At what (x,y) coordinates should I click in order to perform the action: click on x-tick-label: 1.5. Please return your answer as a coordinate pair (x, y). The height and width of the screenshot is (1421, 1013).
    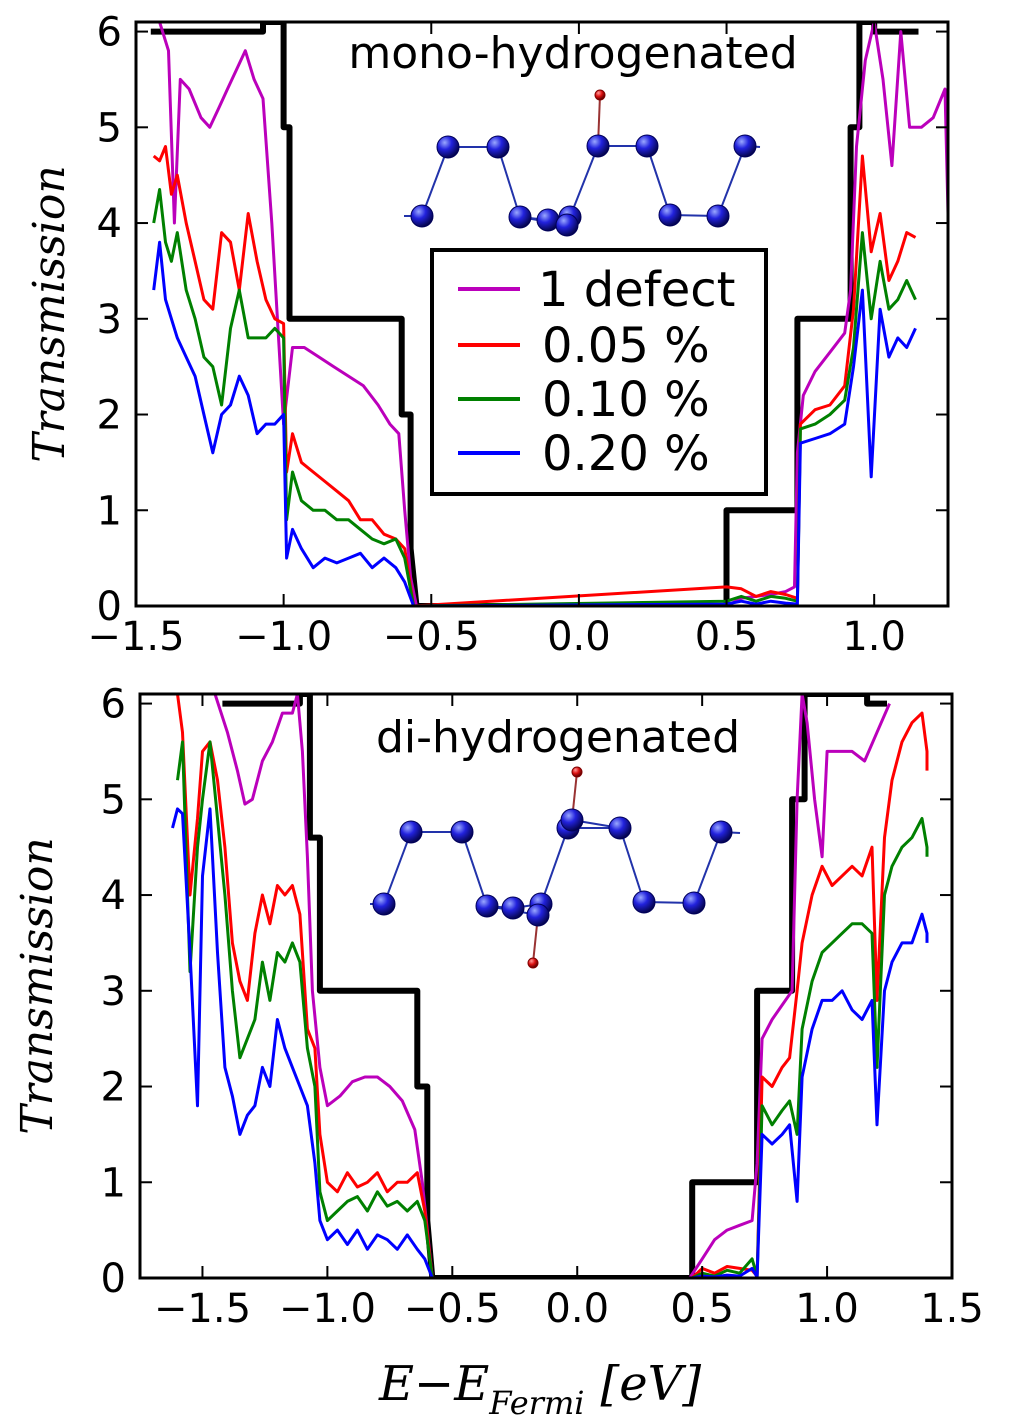
    Looking at the image, I should click on (952, 1309).